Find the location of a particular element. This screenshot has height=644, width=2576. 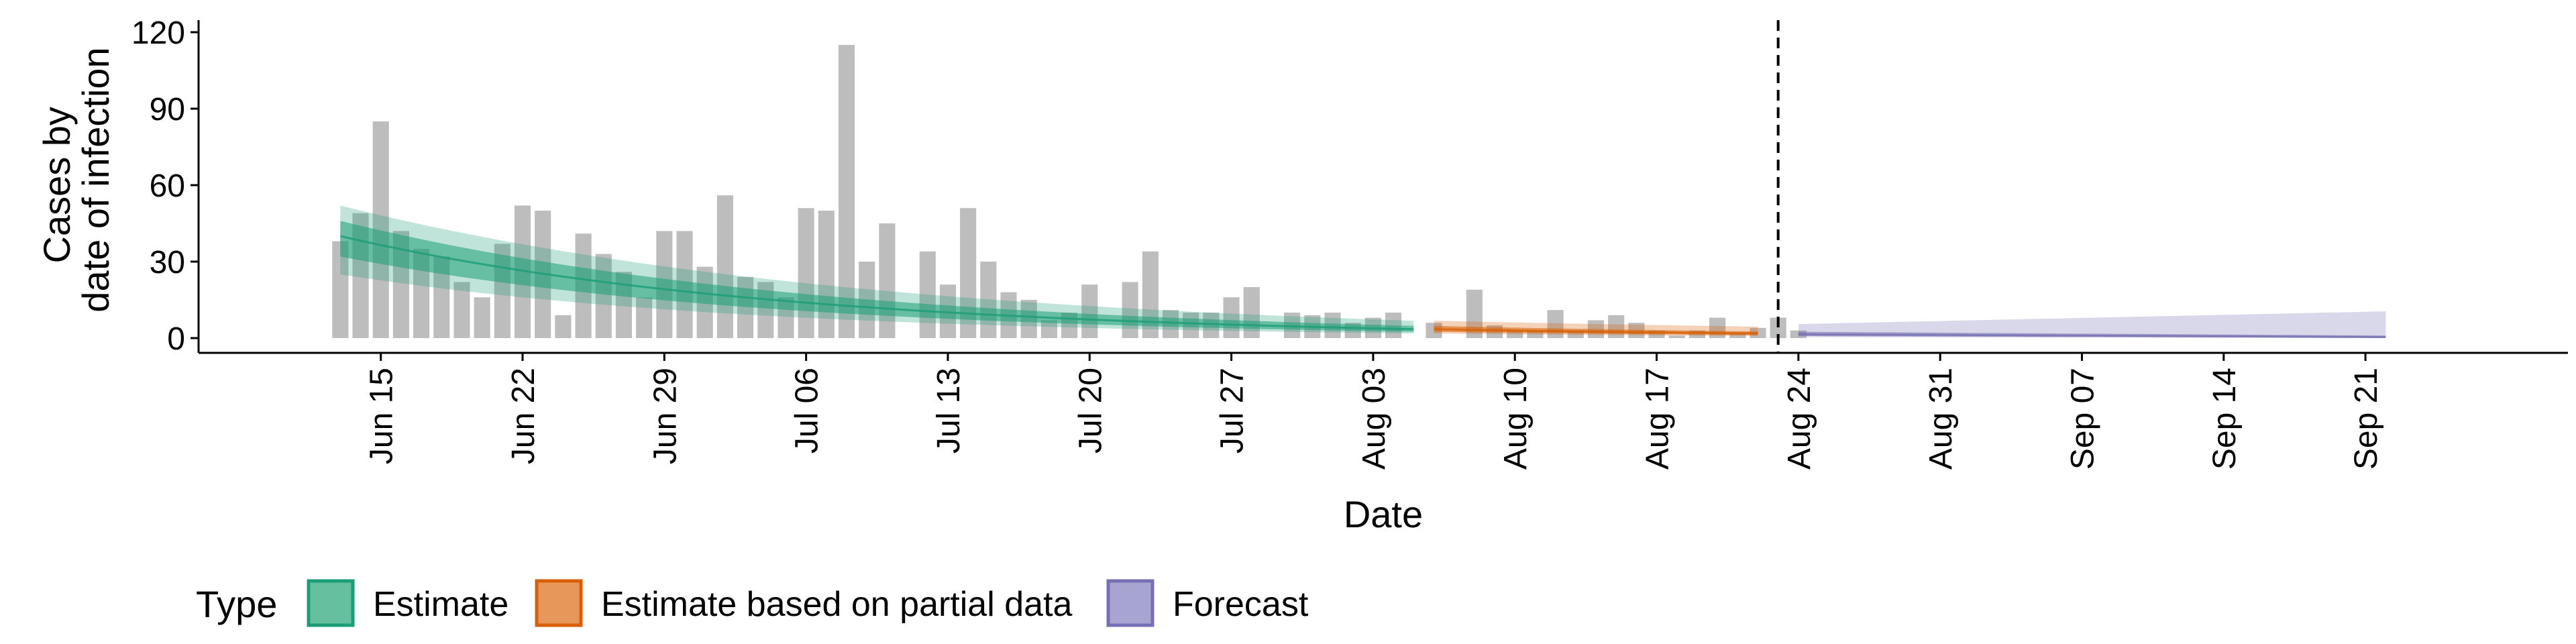

y-tick-label: 90 is located at coordinates (167, 109).